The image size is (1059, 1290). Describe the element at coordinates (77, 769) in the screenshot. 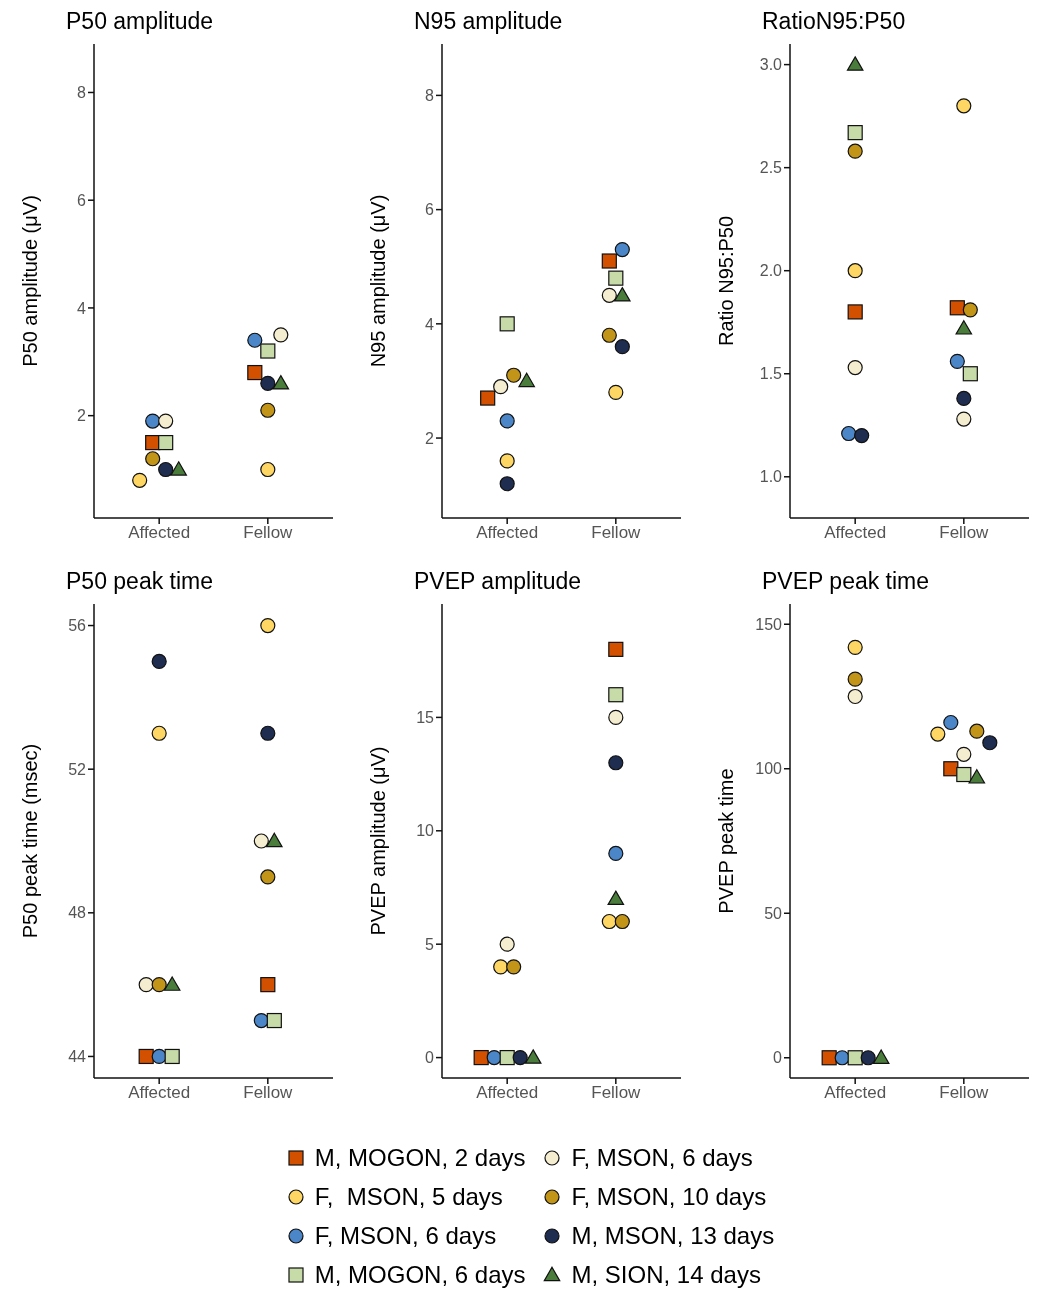

I see `y-tick-label: 52` at that location.